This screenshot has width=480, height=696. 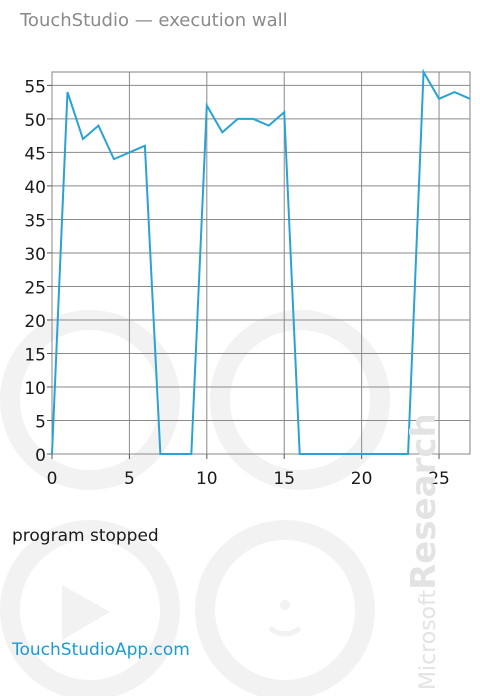 What do you see at coordinates (362, 479) in the screenshot?
I see `x-tick-label: 20` at bounding box center [362, 479].